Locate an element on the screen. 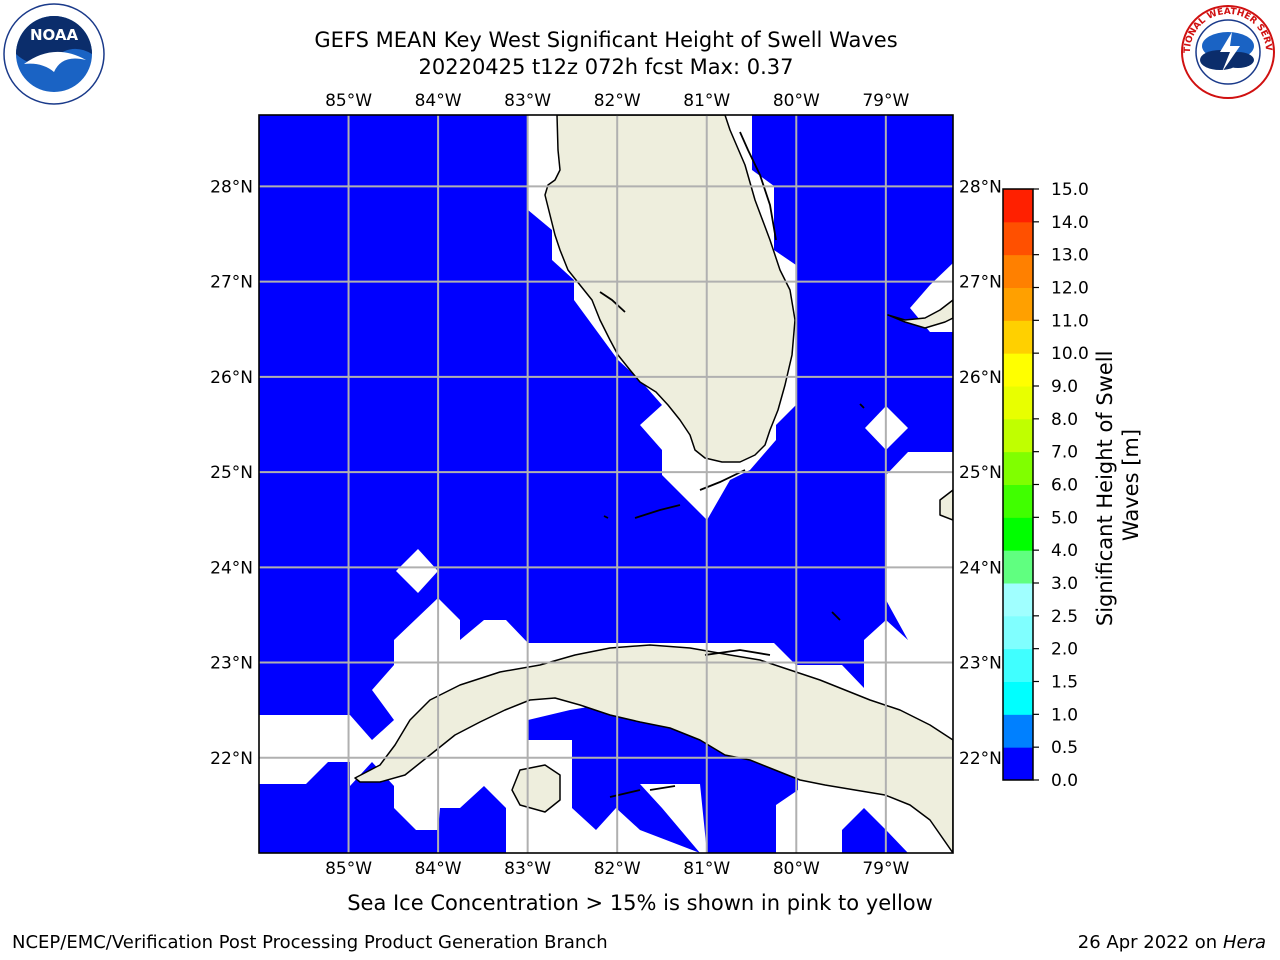 The image size is (1280, 960). colorbar-tick-label: 13.0 is located at coordinates (1070, 256).